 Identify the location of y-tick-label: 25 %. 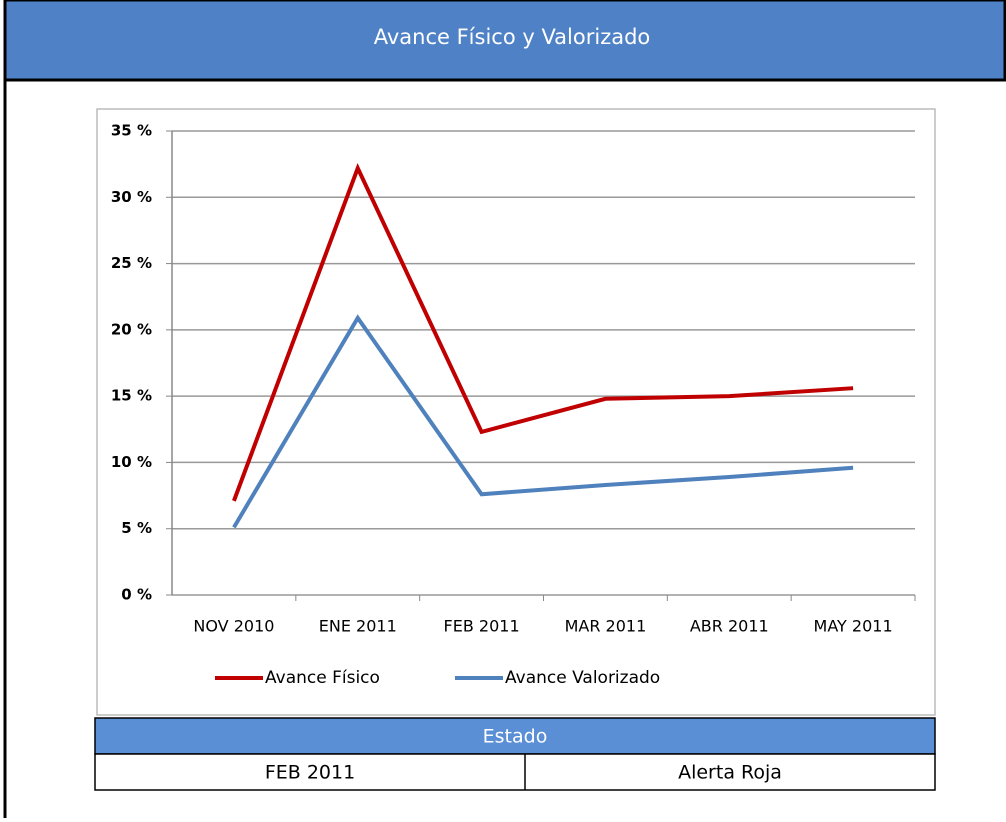
(131, 263).